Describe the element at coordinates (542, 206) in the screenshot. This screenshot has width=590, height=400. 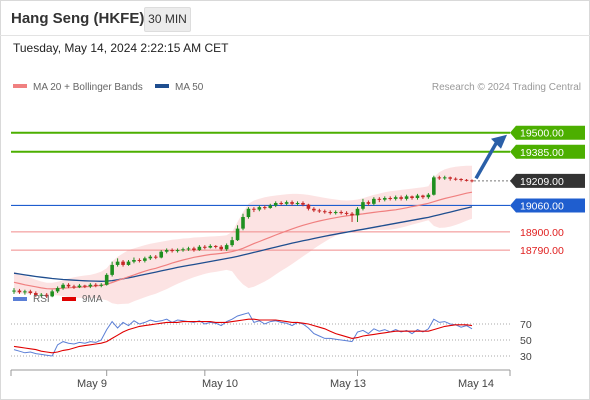
I see `level-label: 19060.00` at that location.